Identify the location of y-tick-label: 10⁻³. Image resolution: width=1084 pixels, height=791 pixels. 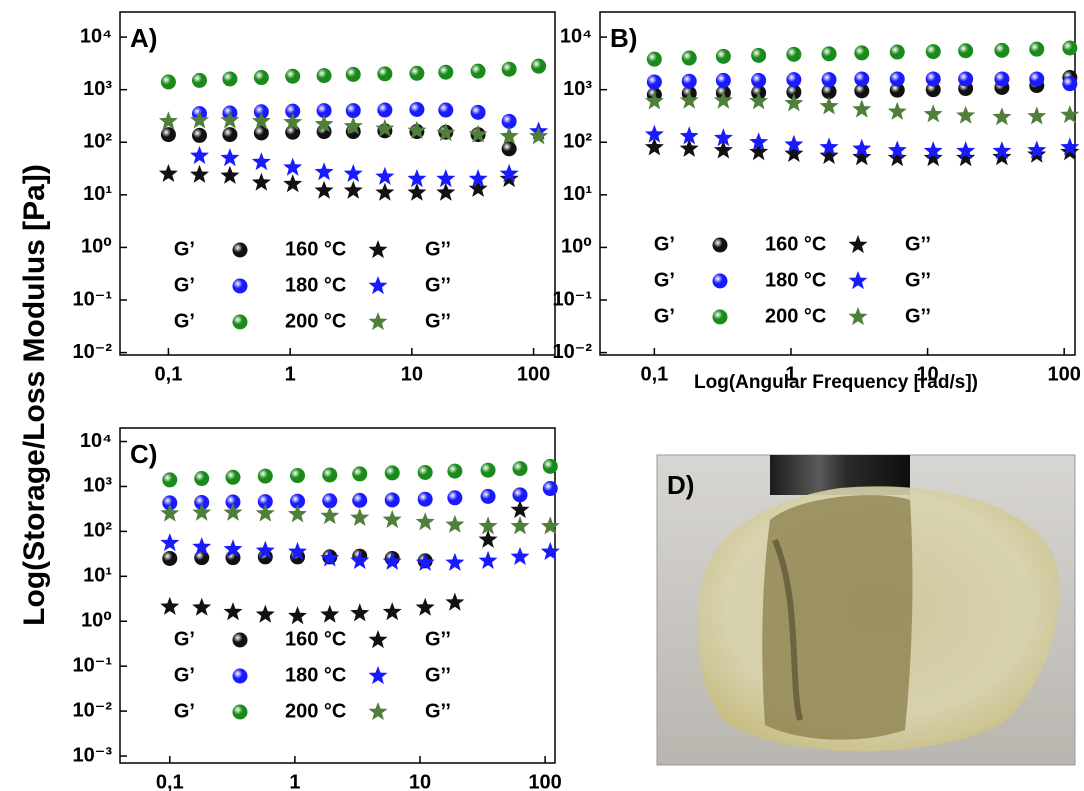
(93, 755).